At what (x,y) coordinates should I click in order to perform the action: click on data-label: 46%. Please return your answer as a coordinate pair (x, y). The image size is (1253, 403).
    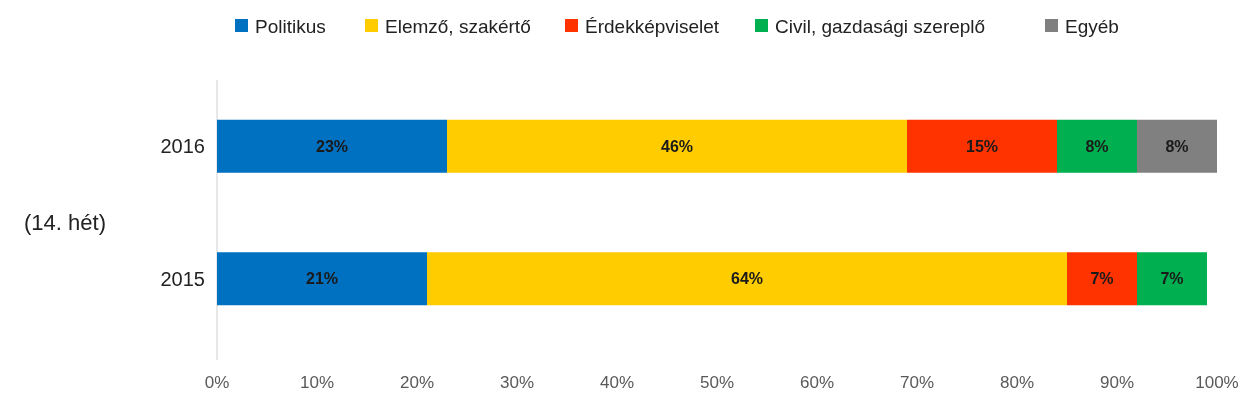
    Looking at the image, I should click on (677, 146).